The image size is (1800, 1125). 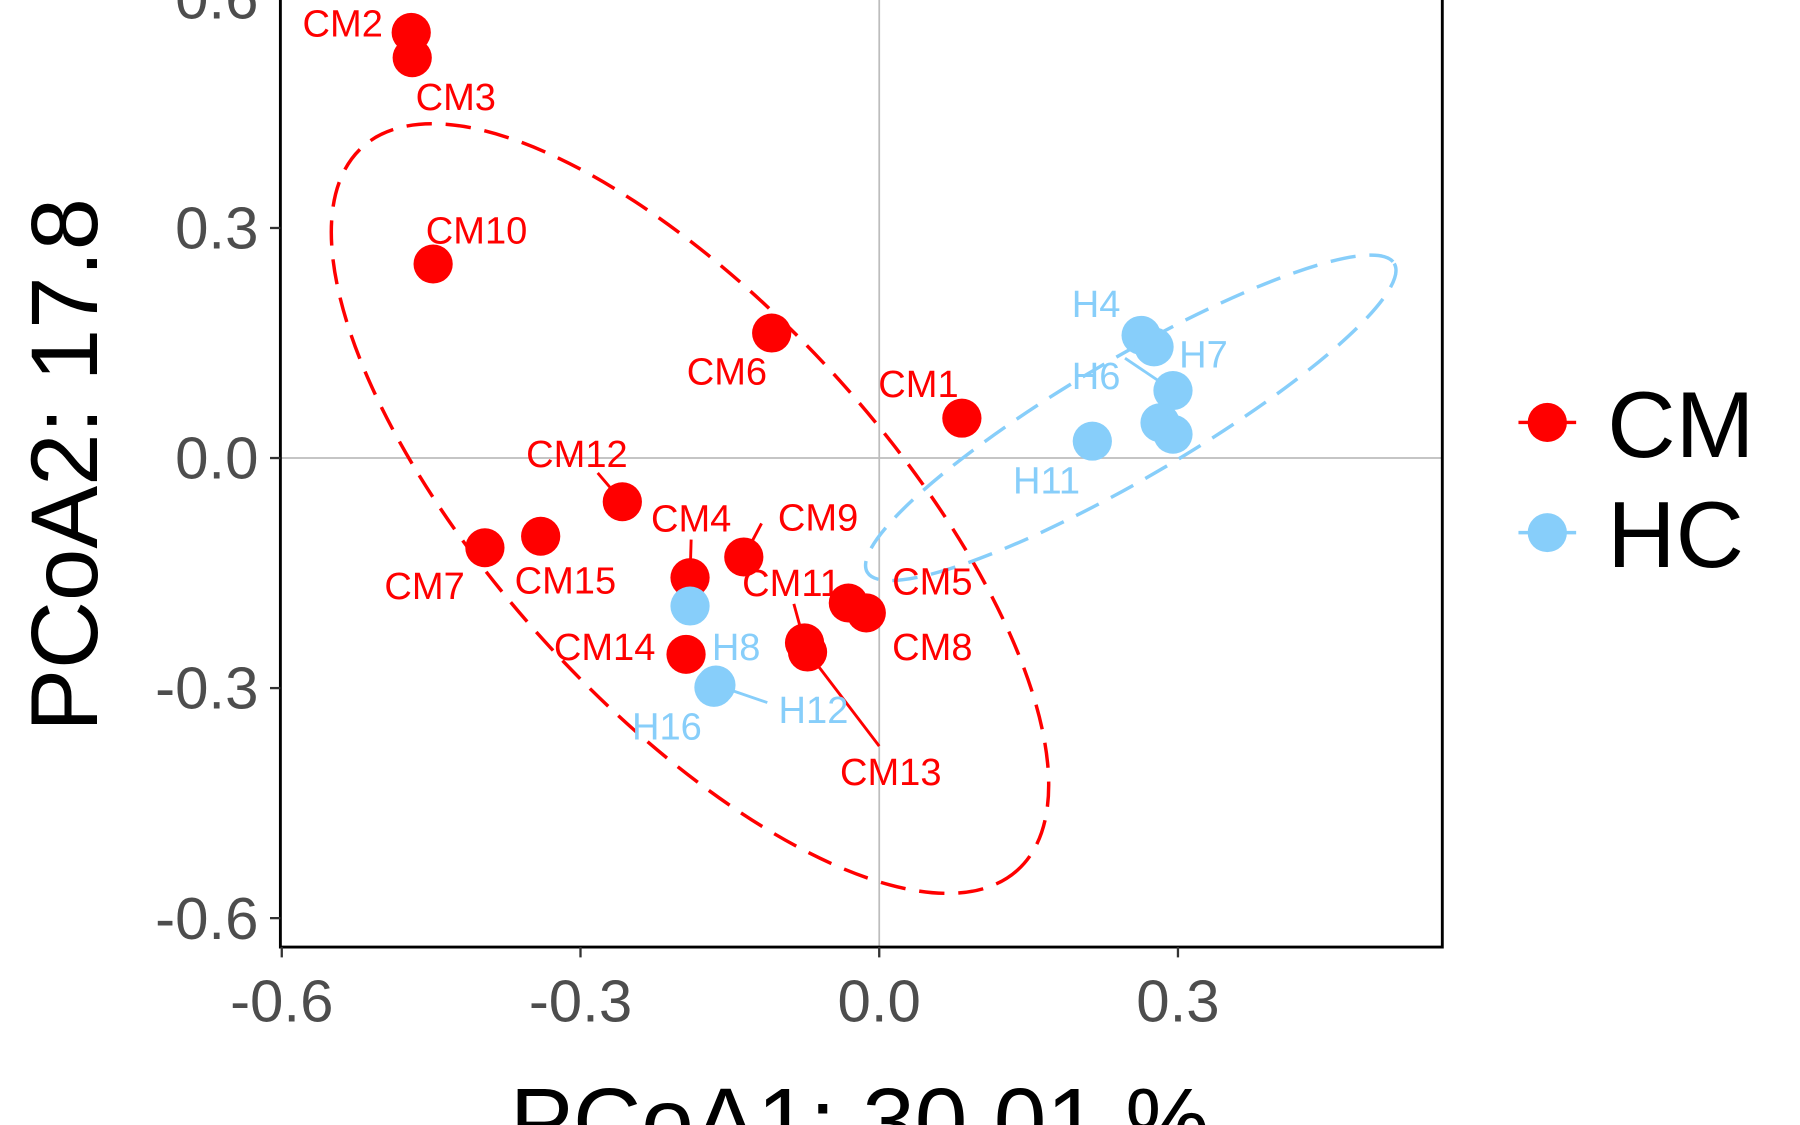 I want to click on label-cm2: CM2, so click(x=343, y=25).